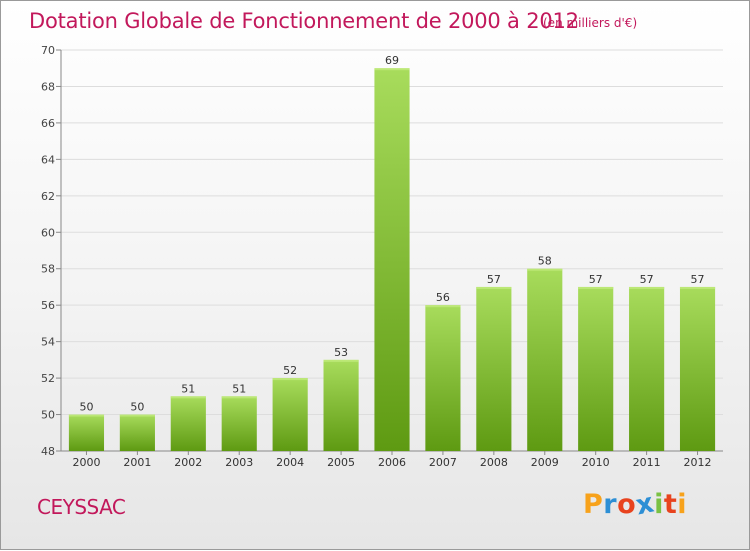  I want to click on bar-2008, so click(494, 368).